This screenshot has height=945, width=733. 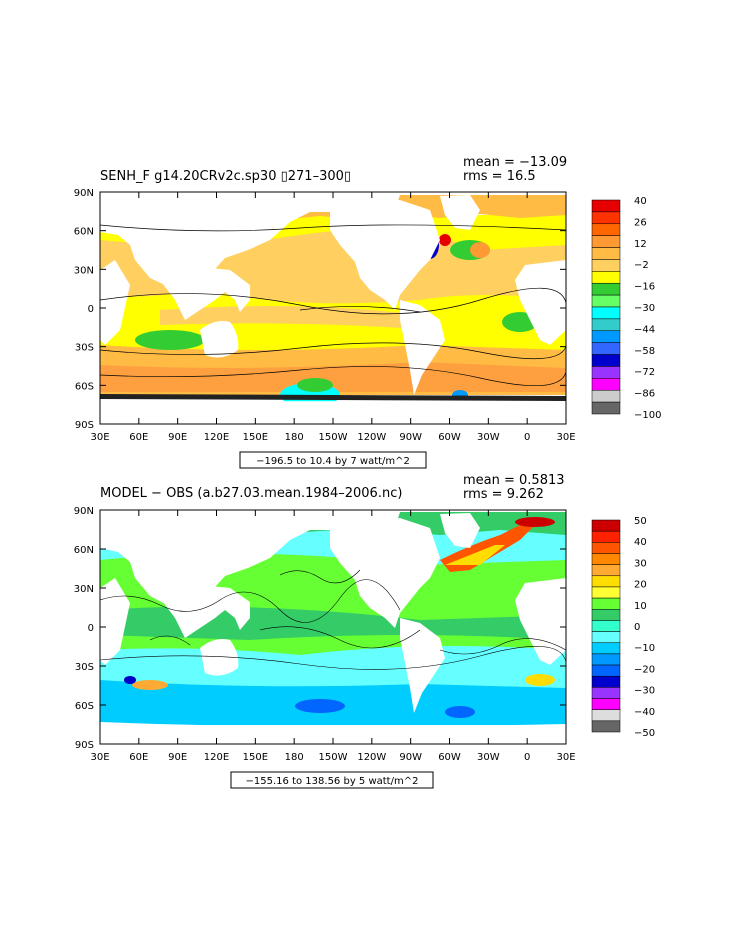 I want to click on panel2-rms: rms = 9.262, so click(x=503, y=494).